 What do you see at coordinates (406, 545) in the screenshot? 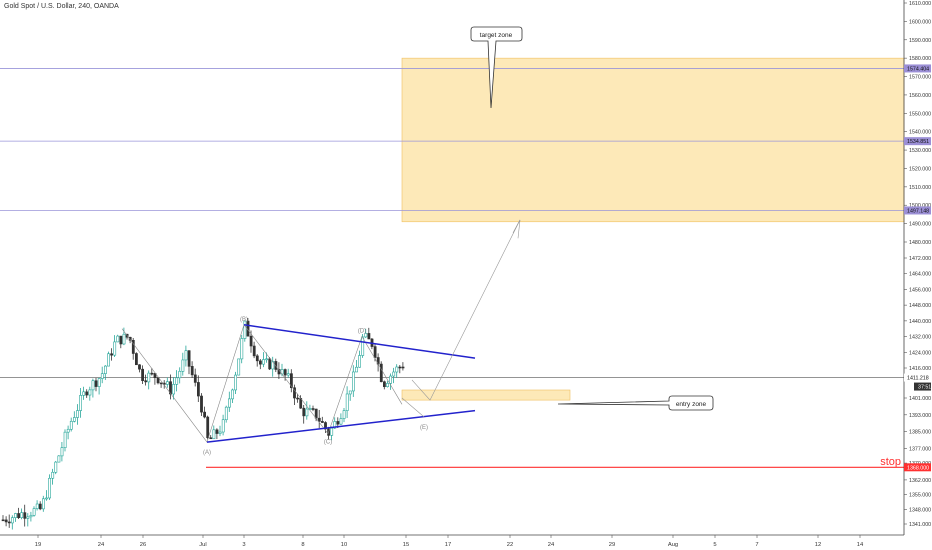
I see `time-tick-label: 15` at bounding box center [406, 545].